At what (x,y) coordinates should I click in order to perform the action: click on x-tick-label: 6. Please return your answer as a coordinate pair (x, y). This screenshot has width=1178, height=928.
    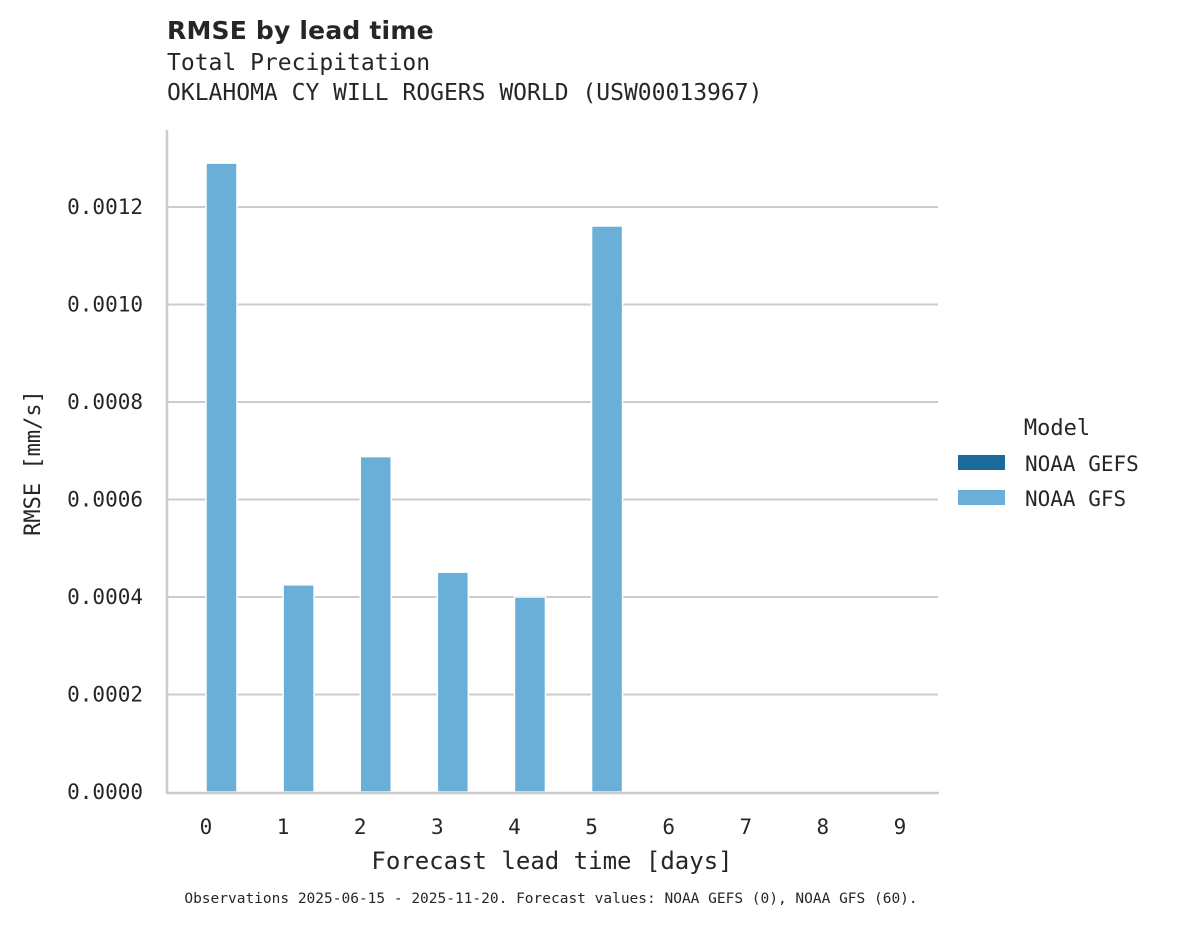
    Looking at the image, I should click on (668, 827).